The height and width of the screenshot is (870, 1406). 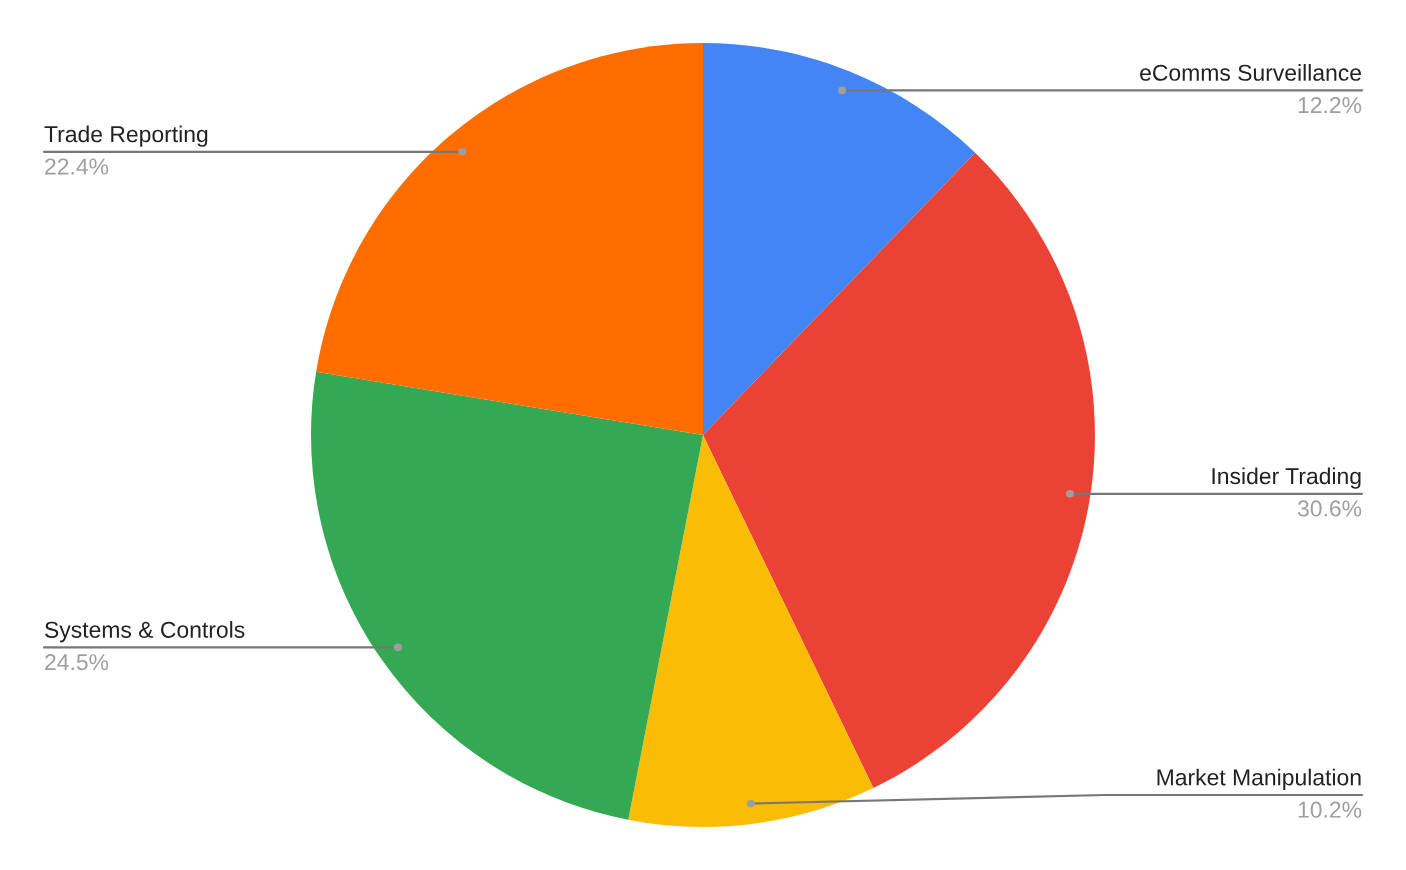 What do you see at coordinates (1330, 809) in the screenshot?
I see `data-label: 10.2%` at bounding box center [1330, 809].